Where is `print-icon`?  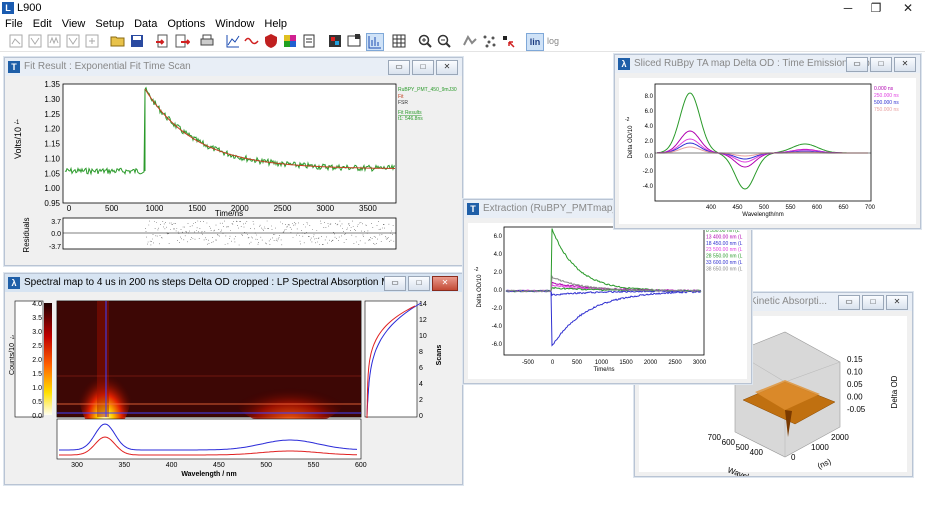 print-icon is located at coordinates (207, 41).